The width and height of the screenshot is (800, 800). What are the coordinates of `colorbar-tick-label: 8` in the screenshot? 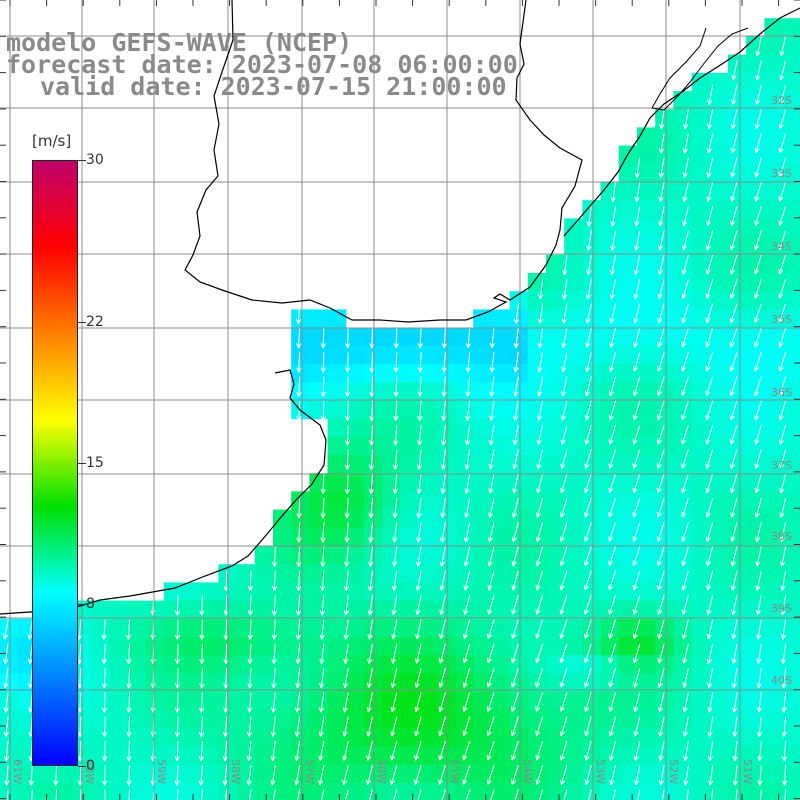 It's located at (90, 604).